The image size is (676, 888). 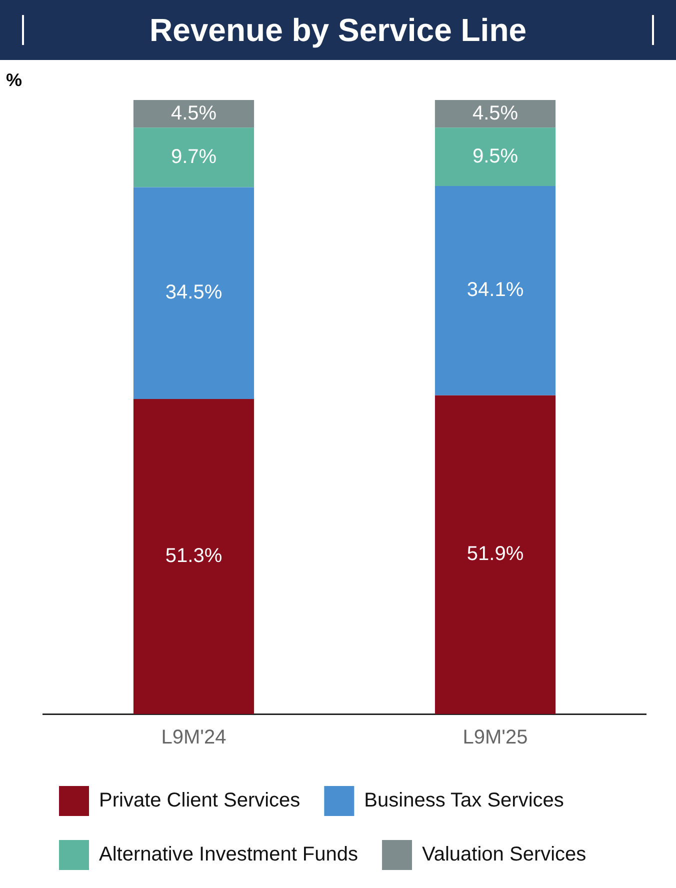 I want to click on data-label: 51.9%, so click(x=495, y=554).